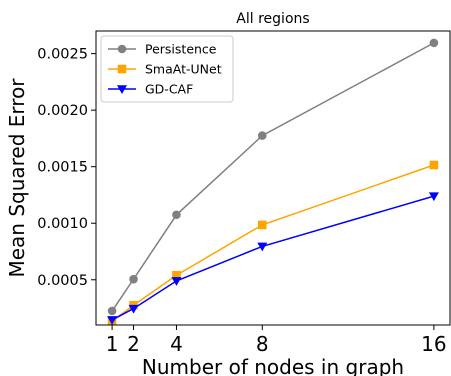 The height and width of the screenshot is (376, 451). Describe the element at coordinates (133, 344) in the screenshot. I see `x-tick-label-1: 2` at that location.